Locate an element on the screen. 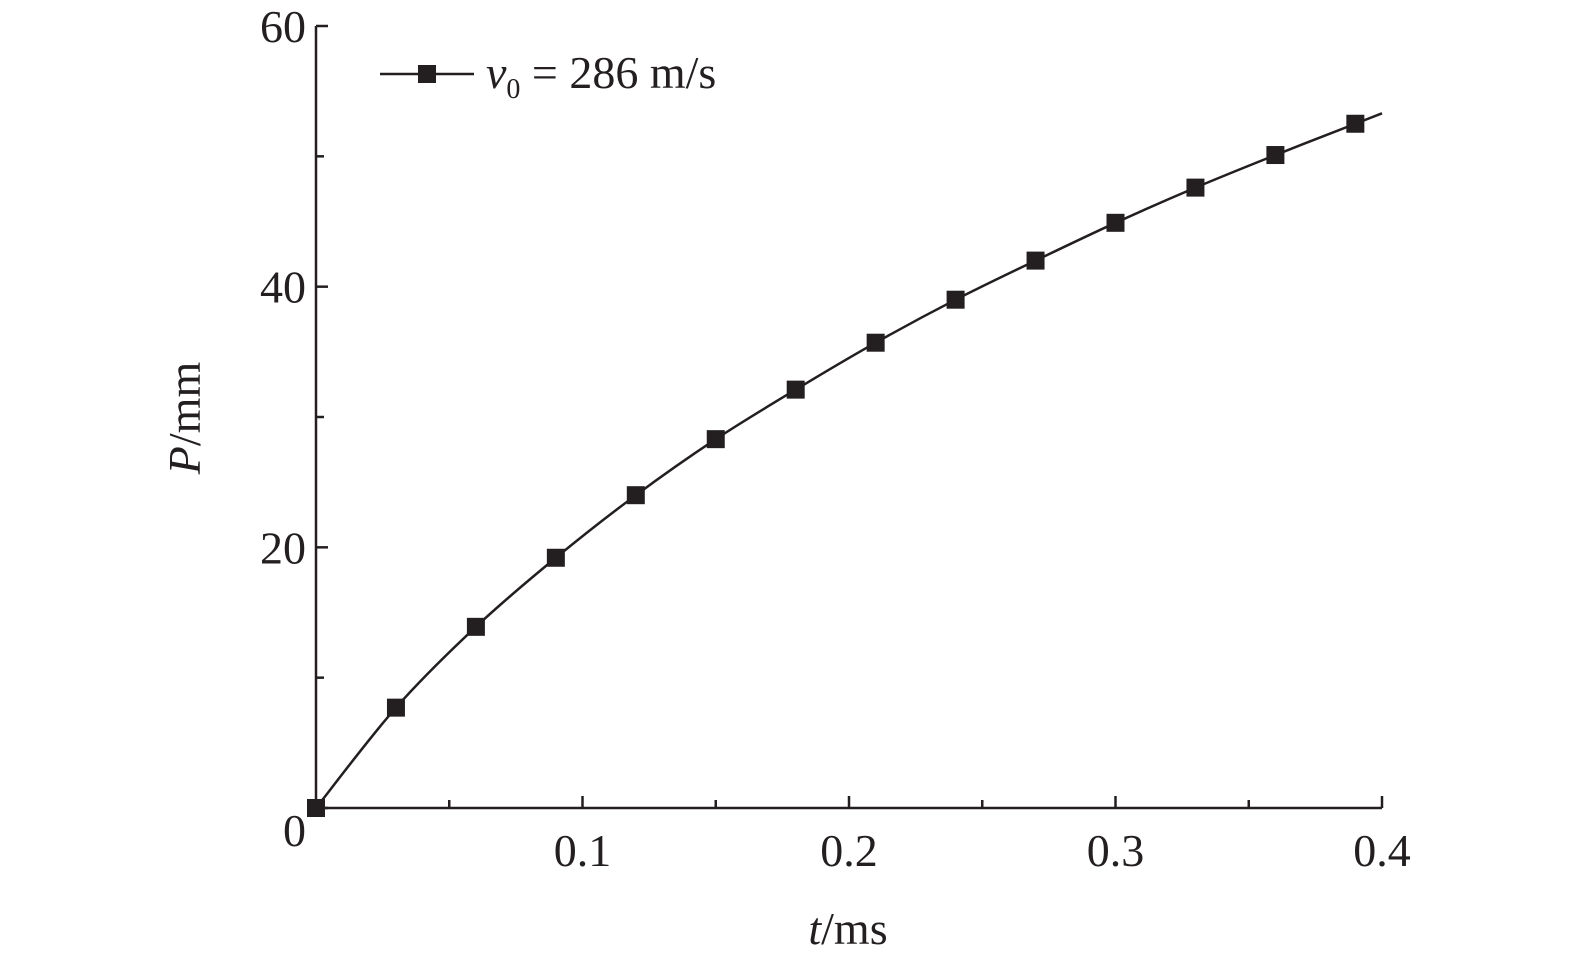  y-tick-label: 40 is located at coordinates (283, 287).